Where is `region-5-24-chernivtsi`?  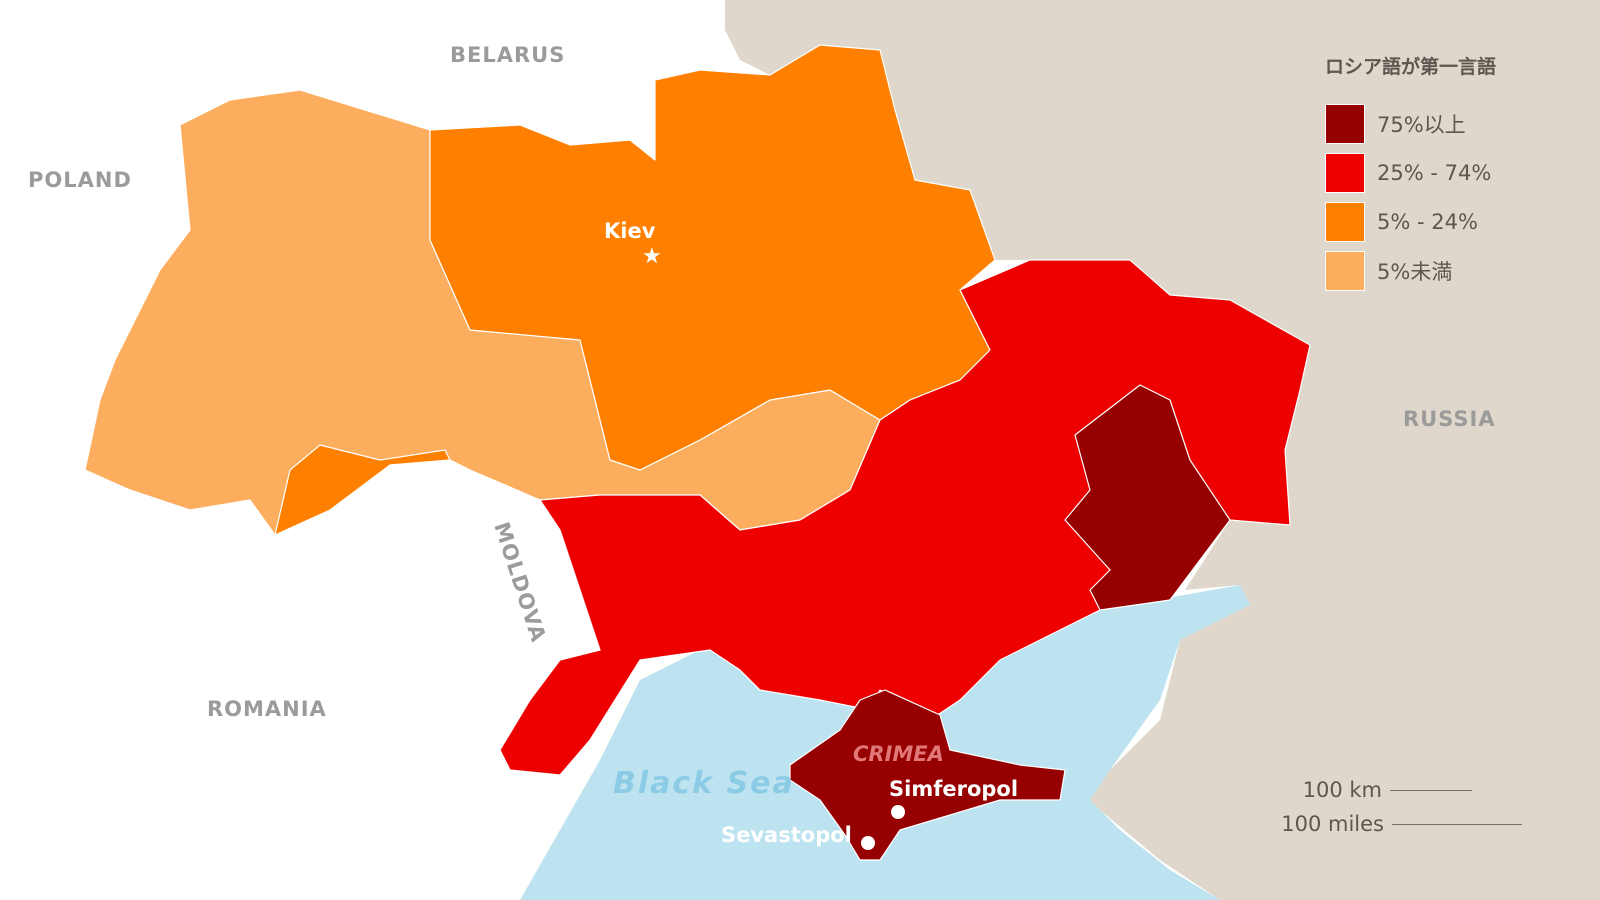 region-5-24-chernivtsi is located at coordinates (362, 490).